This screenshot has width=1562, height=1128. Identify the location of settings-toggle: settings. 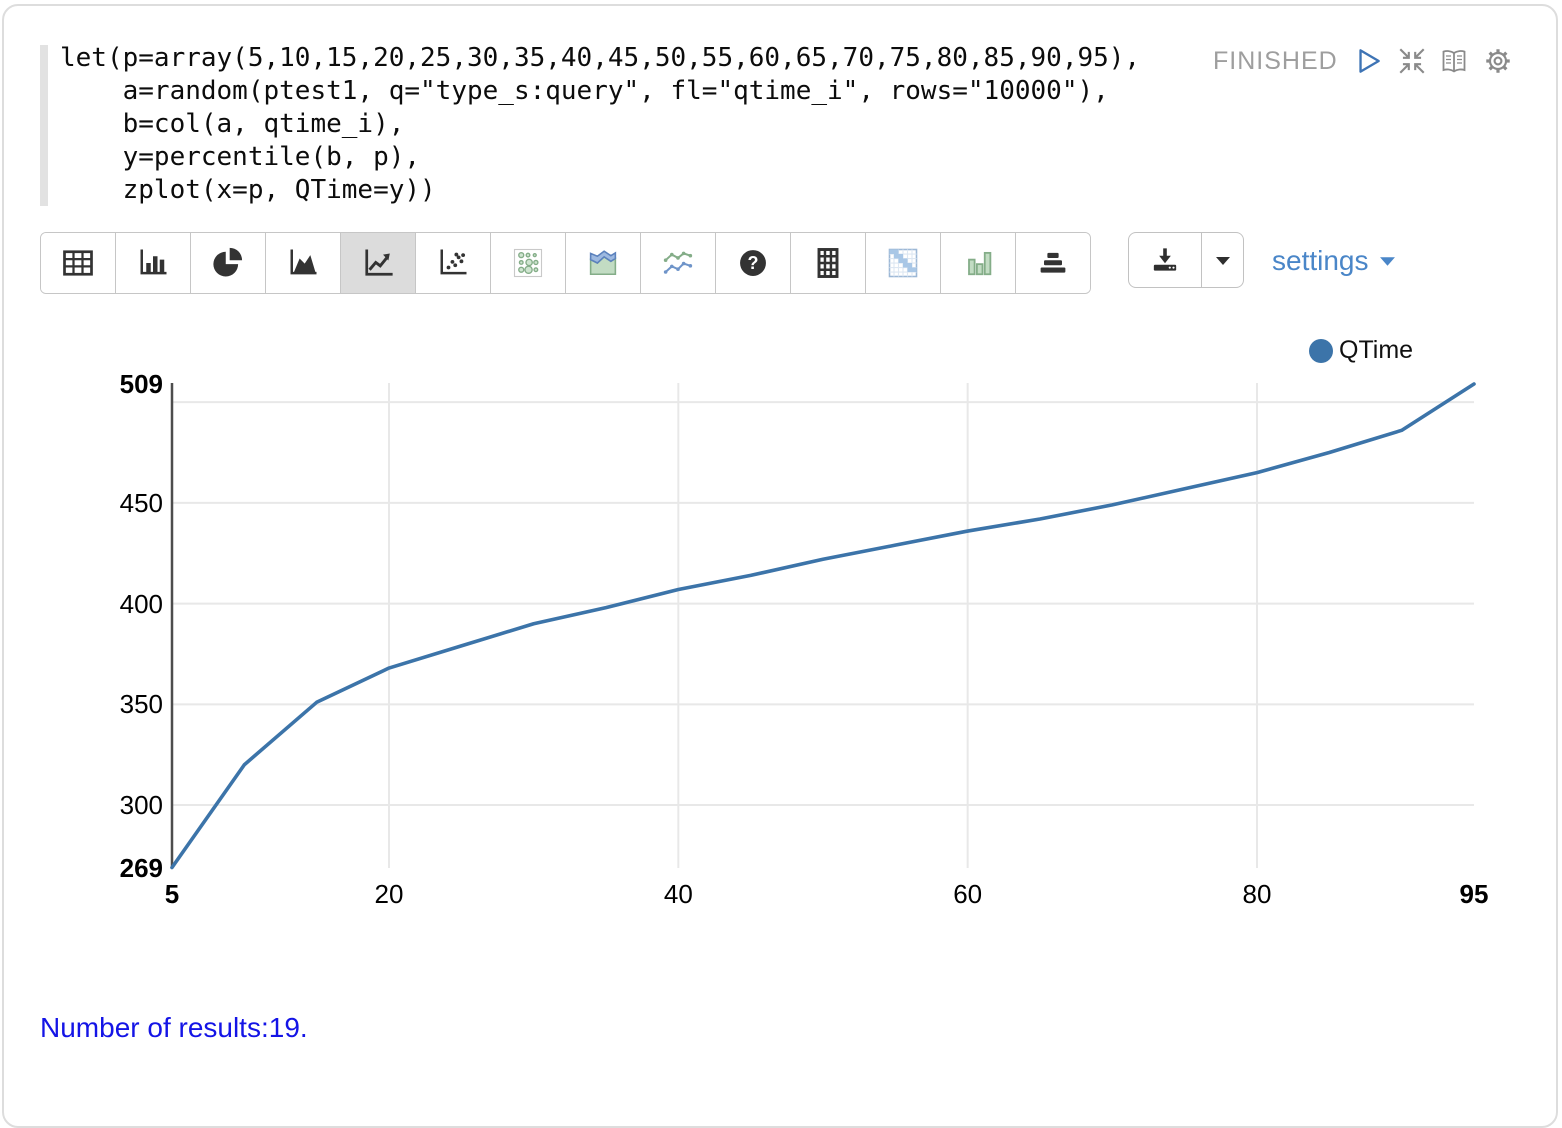
(1334, 261).